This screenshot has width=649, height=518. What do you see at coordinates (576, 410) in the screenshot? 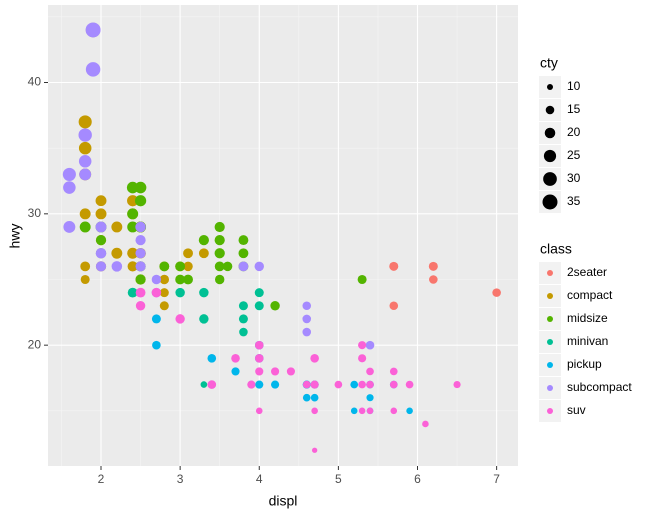
I see `legend-label: suv` at bounding box center [576, 410].